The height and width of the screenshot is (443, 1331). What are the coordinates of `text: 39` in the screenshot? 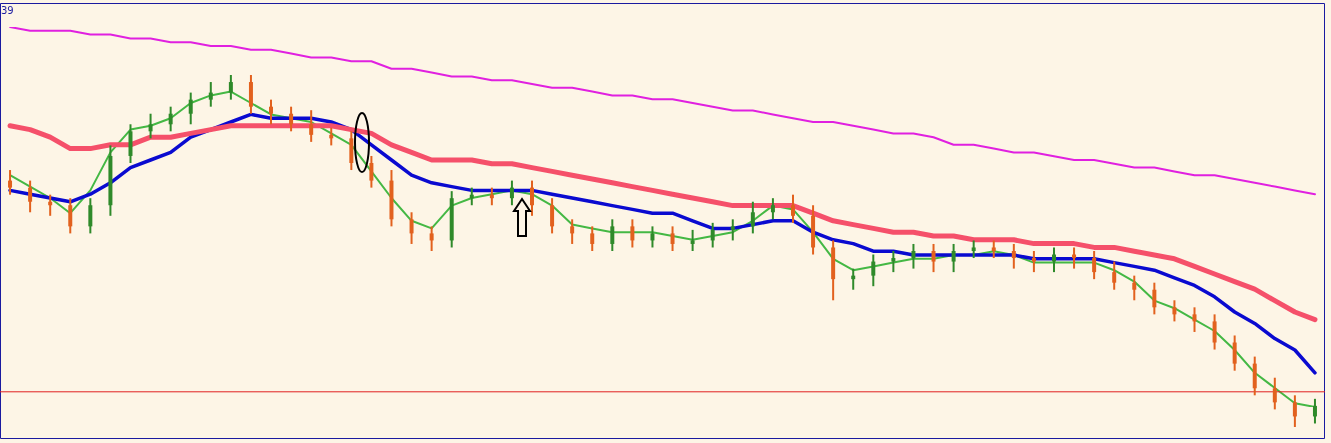 It's located at (7, 10).